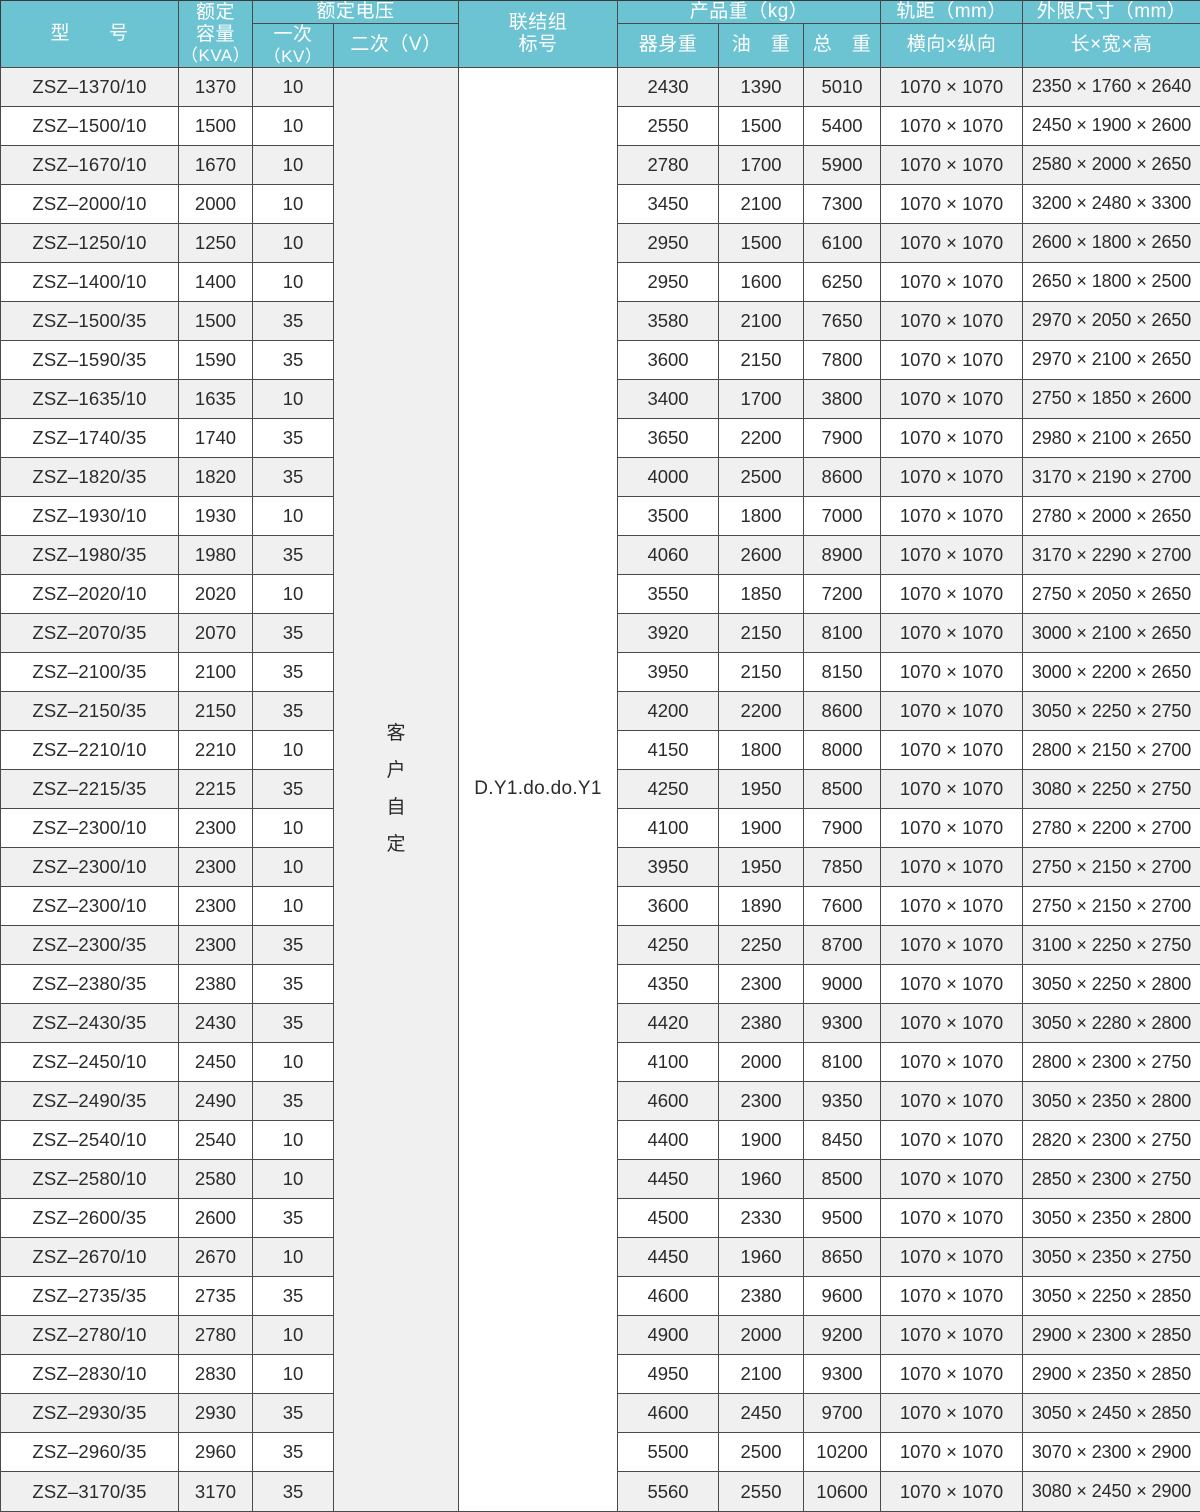 The width and height of the screenshot is (1200, 1512). I want to click on cell-weight-oil: 2100, so click(761, 1374).